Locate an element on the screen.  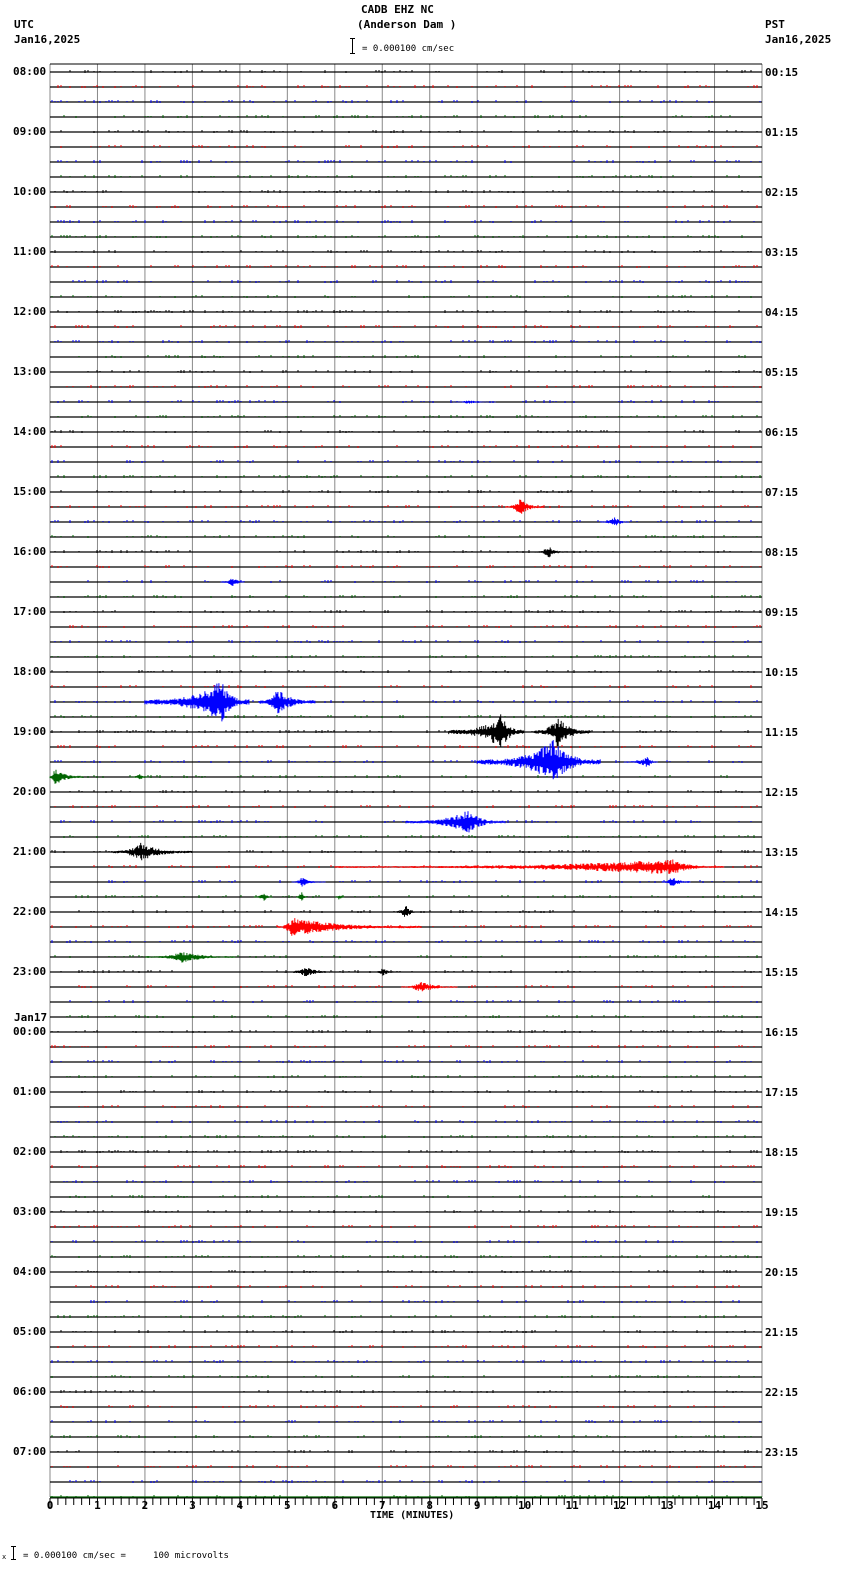
utc-time-label: 01:00 is located at coordinates (30, 1091).